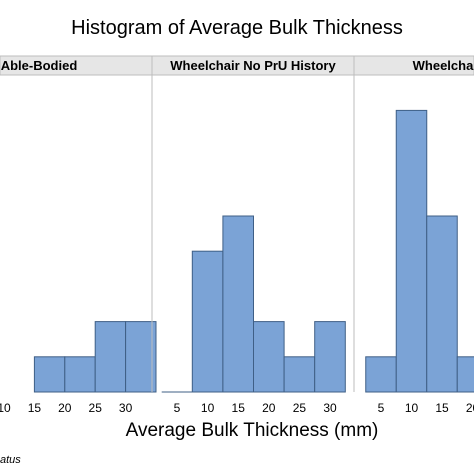 Image resolution: width=474 pixels, height=474 pixels. I want to click on panel-title: Wheelchair Pr, so click(443, 65).